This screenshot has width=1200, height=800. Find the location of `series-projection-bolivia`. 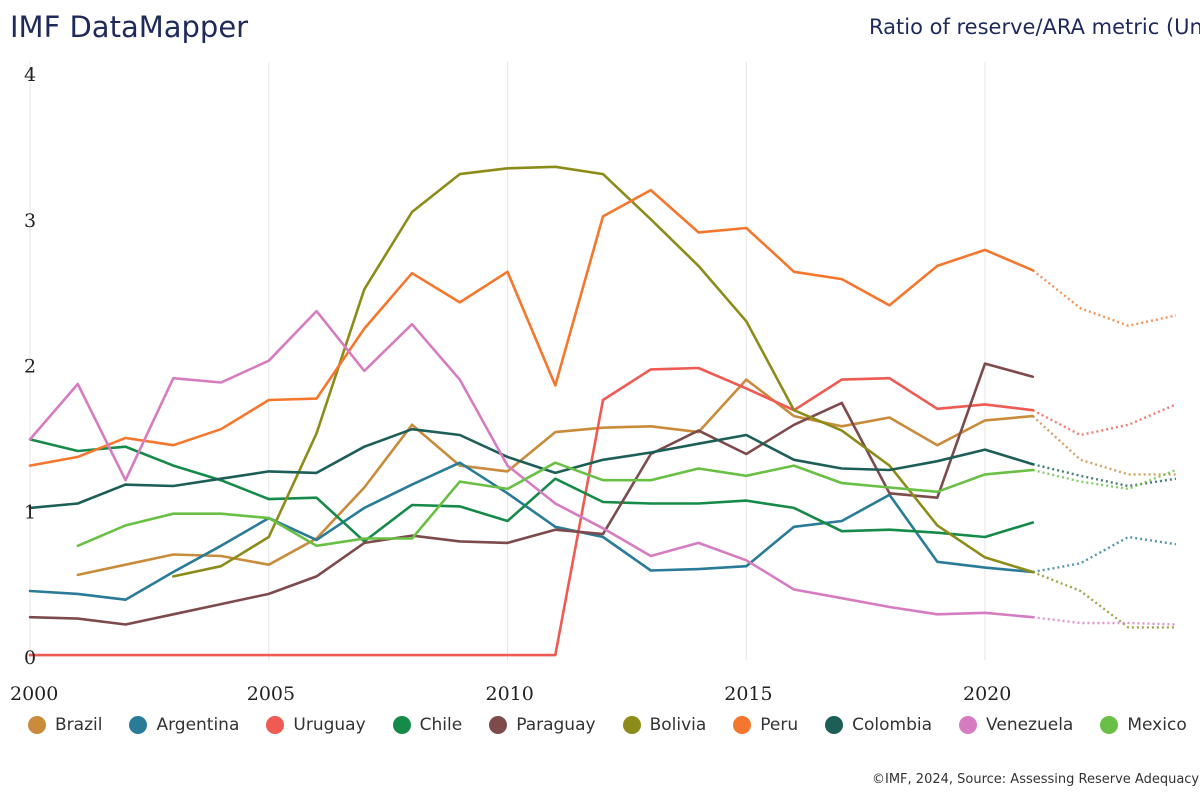

series-projection-bolivia is located at coordinates (1104, 599).